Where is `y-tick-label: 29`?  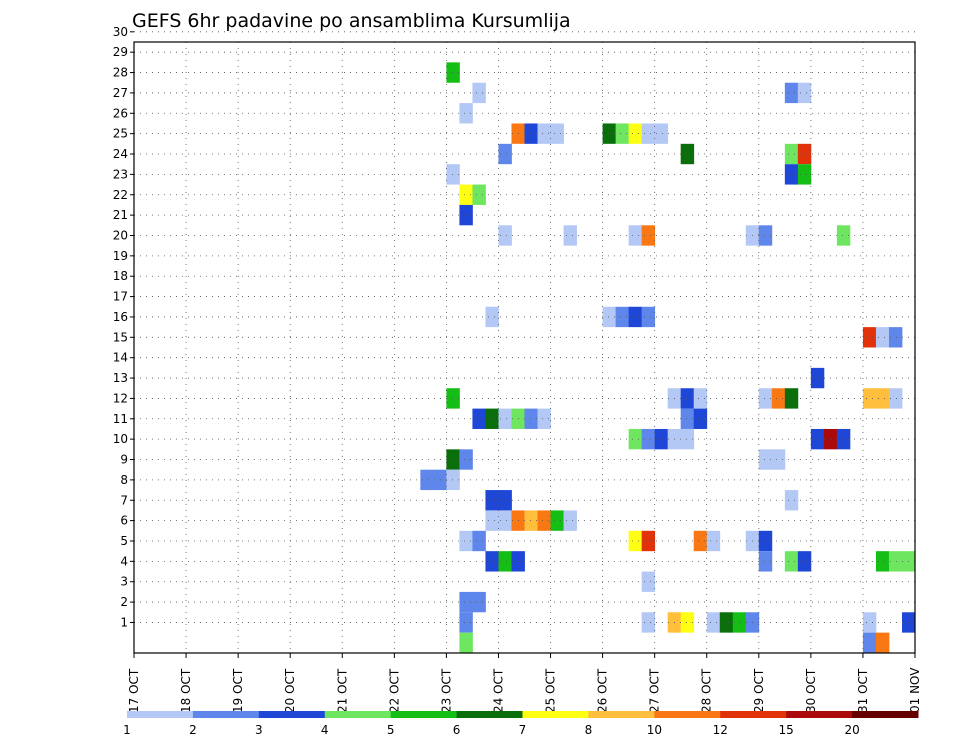 y-tick-label: 29 is located at coordinates (120, 52).